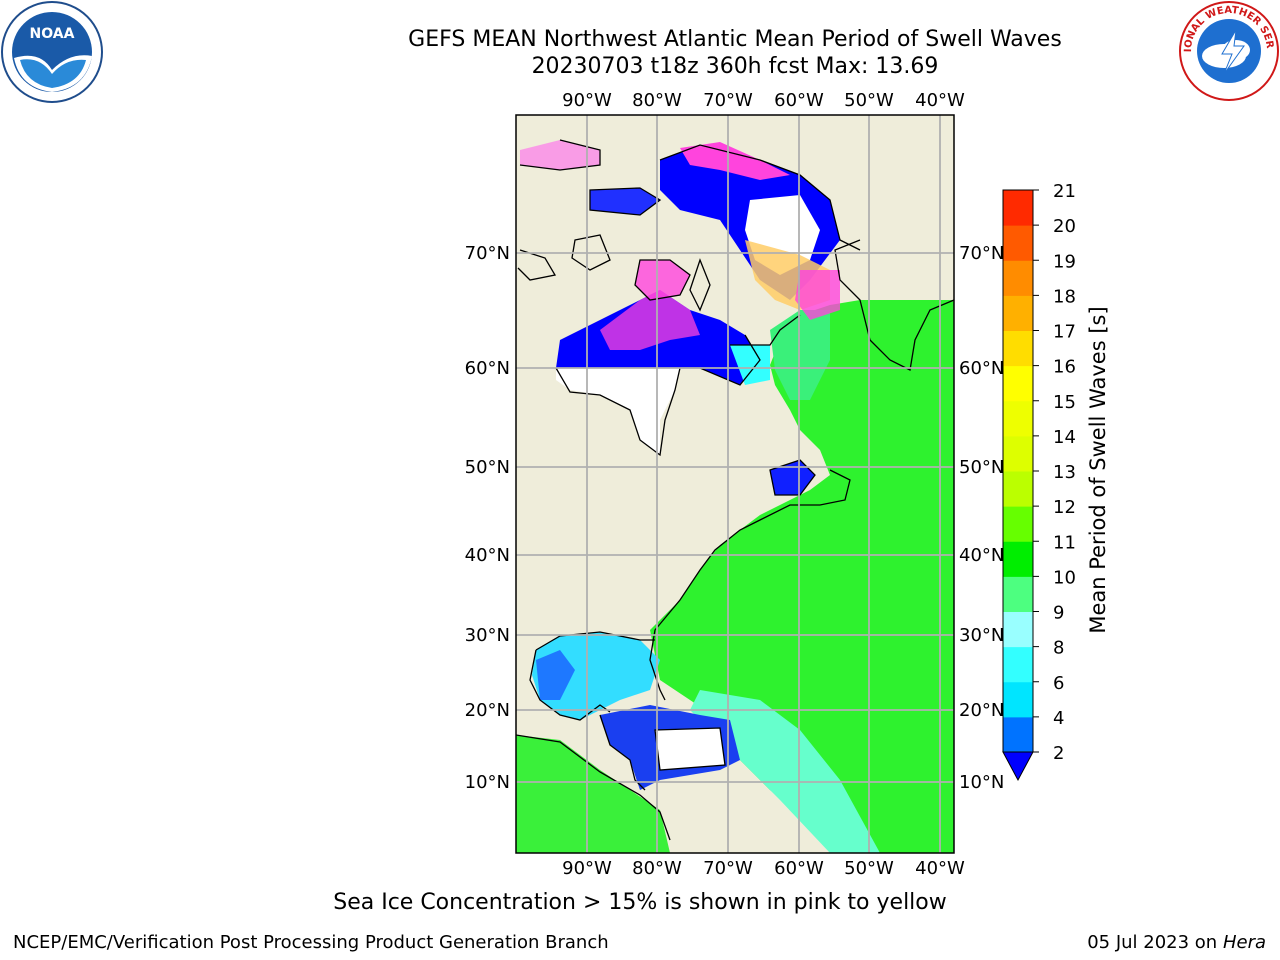 The height and width of the screenshot is (960, 1280). Describe the element at coordinates (1064, 542) in the screenshot. I see `colorbar-tick-label: 11` at that location.